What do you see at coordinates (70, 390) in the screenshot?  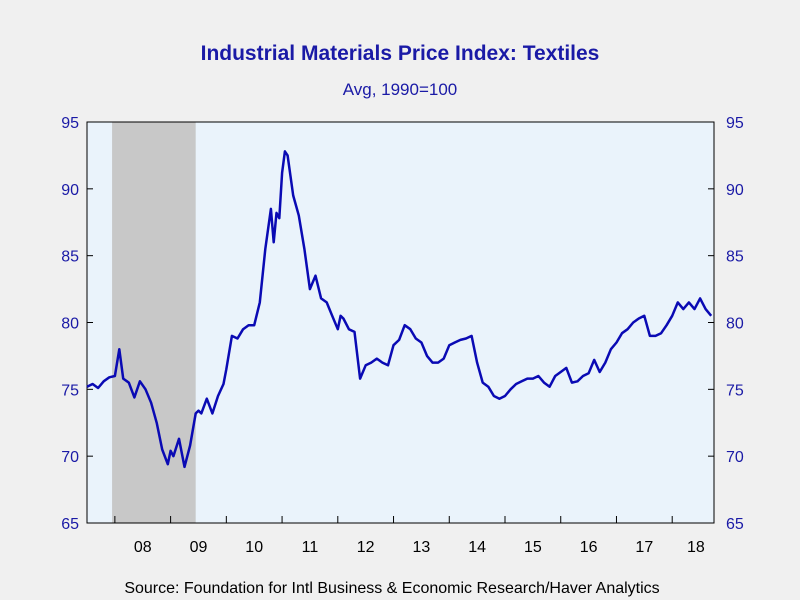 I see `y-tick-label-left: 75` at bounding box center [70, 390].